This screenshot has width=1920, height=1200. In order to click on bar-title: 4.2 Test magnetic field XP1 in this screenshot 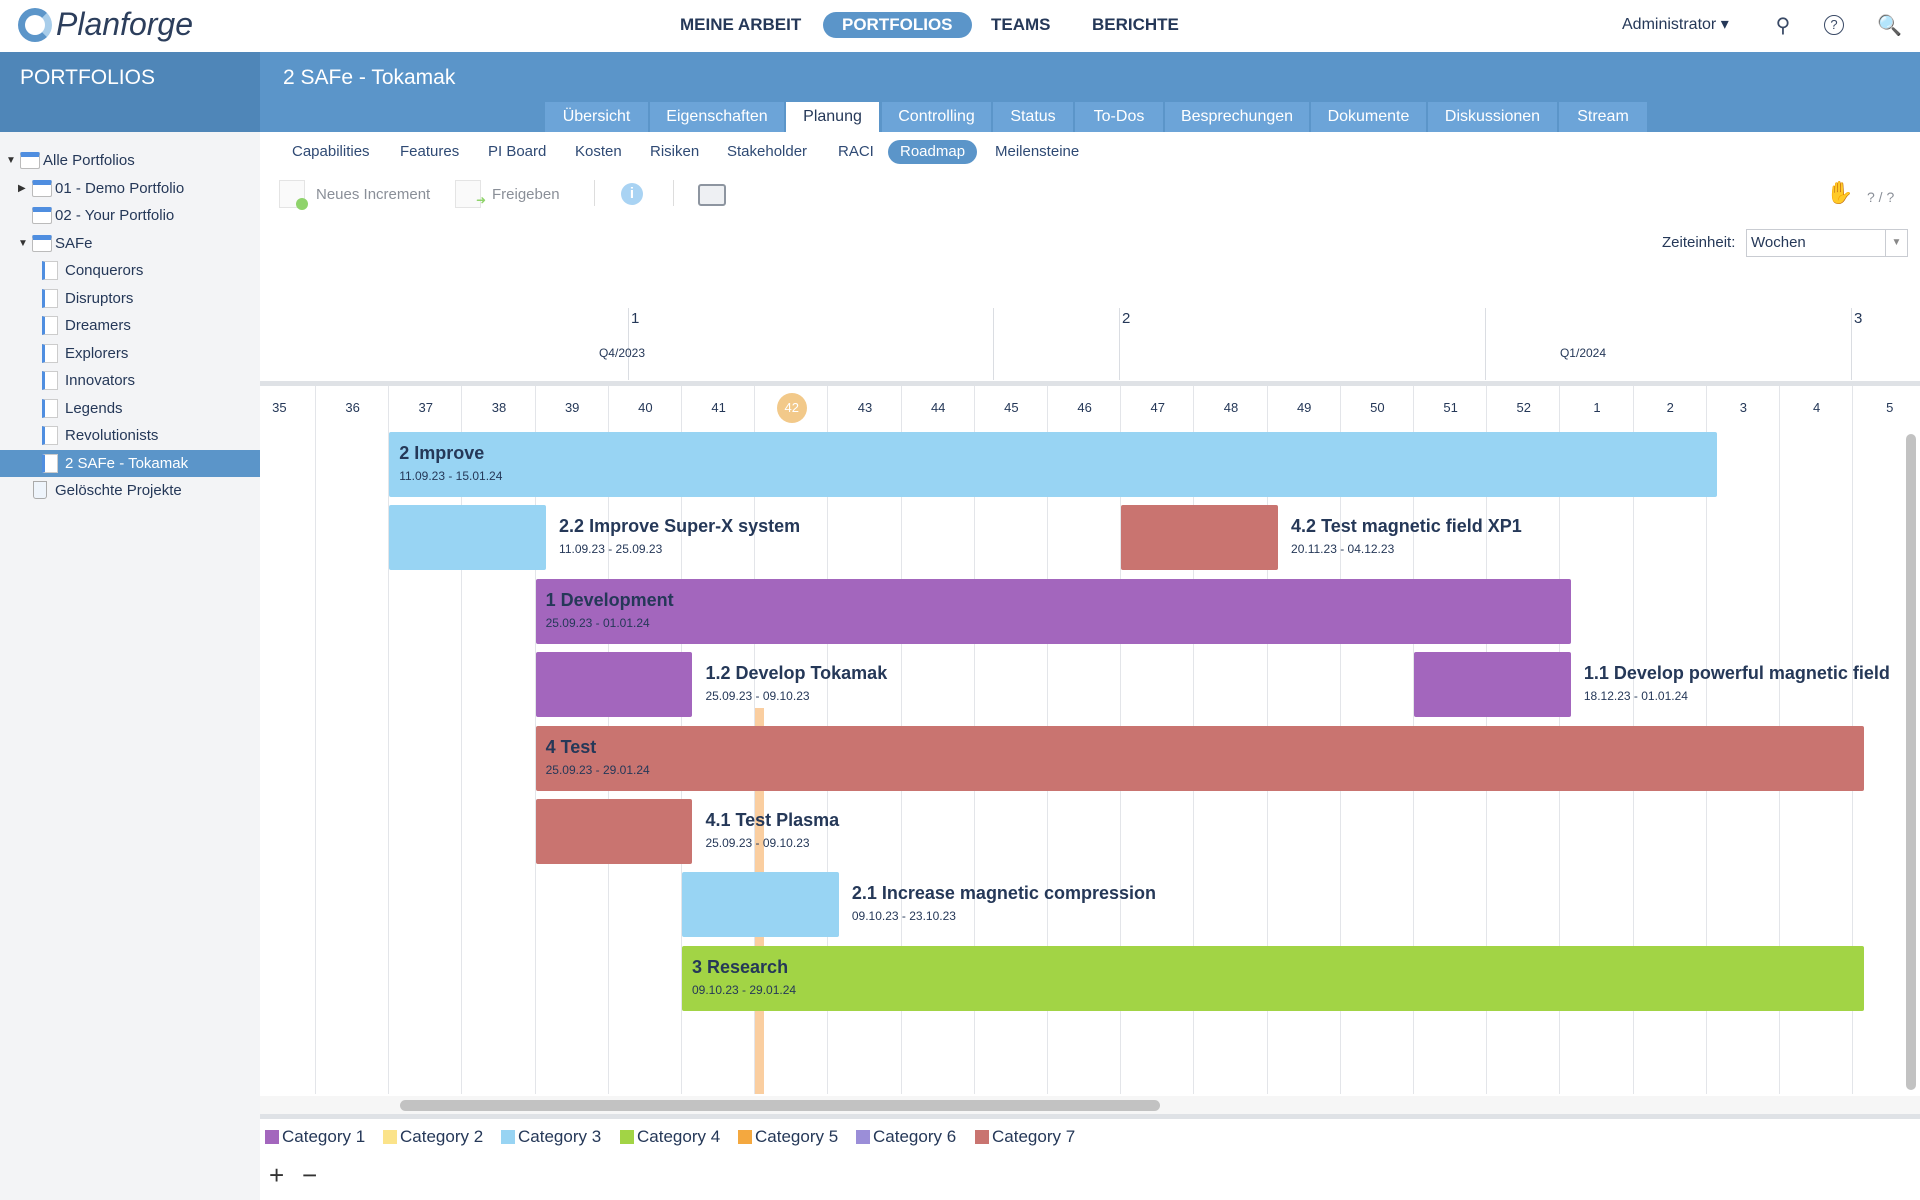, I will do `click(1406, 526)`.